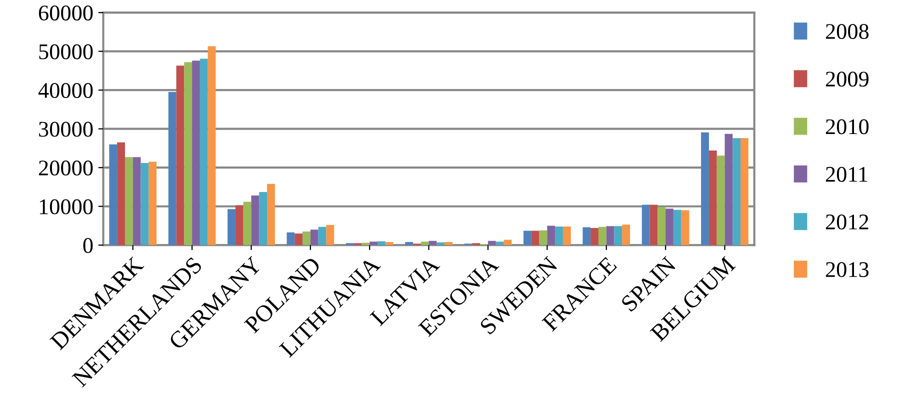 This screenshot has width=898, height=419. Describe the element at coordinates (88, 246) in the screenshot. I see `y-tick-label: 0` at that location.